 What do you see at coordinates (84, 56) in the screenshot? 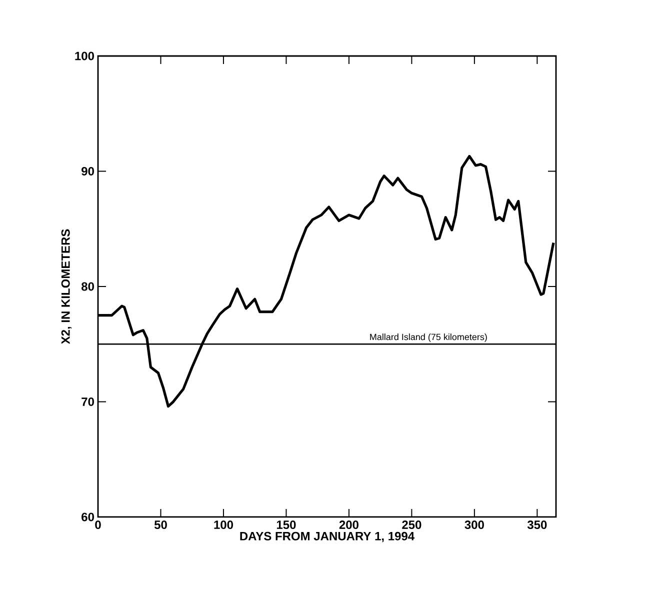
I see `y-tick-label: 100` at bounding box center [84, 56].